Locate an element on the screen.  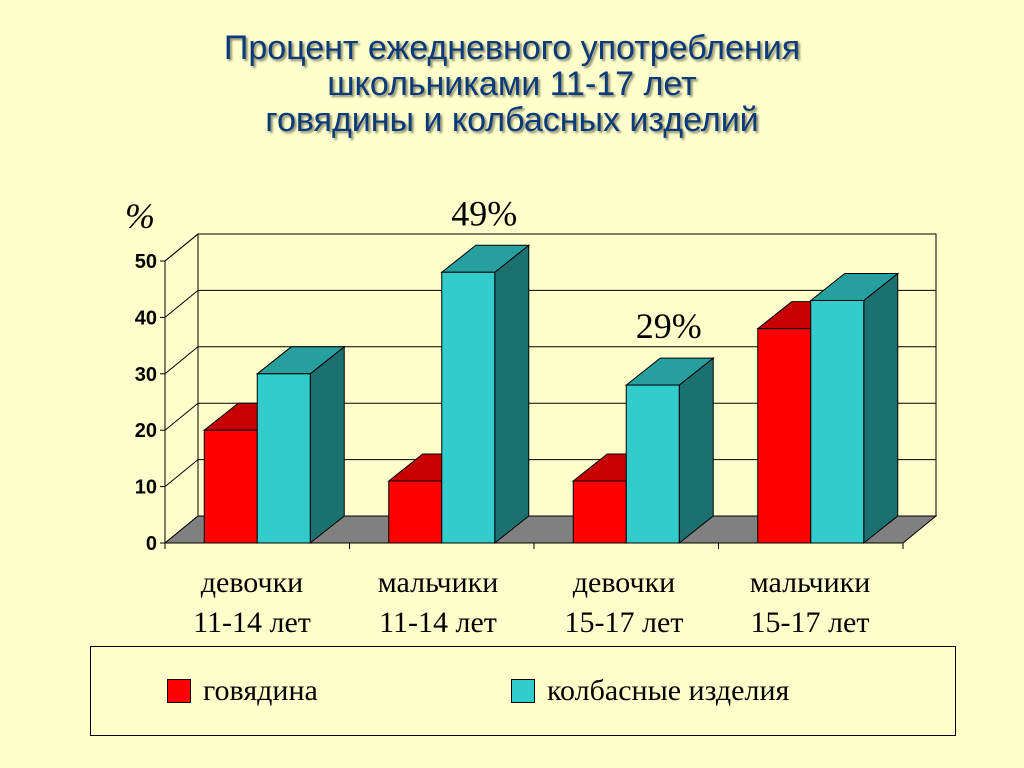
chart-legend: говядина колбасные изделия is located at coordinates (523, 691).